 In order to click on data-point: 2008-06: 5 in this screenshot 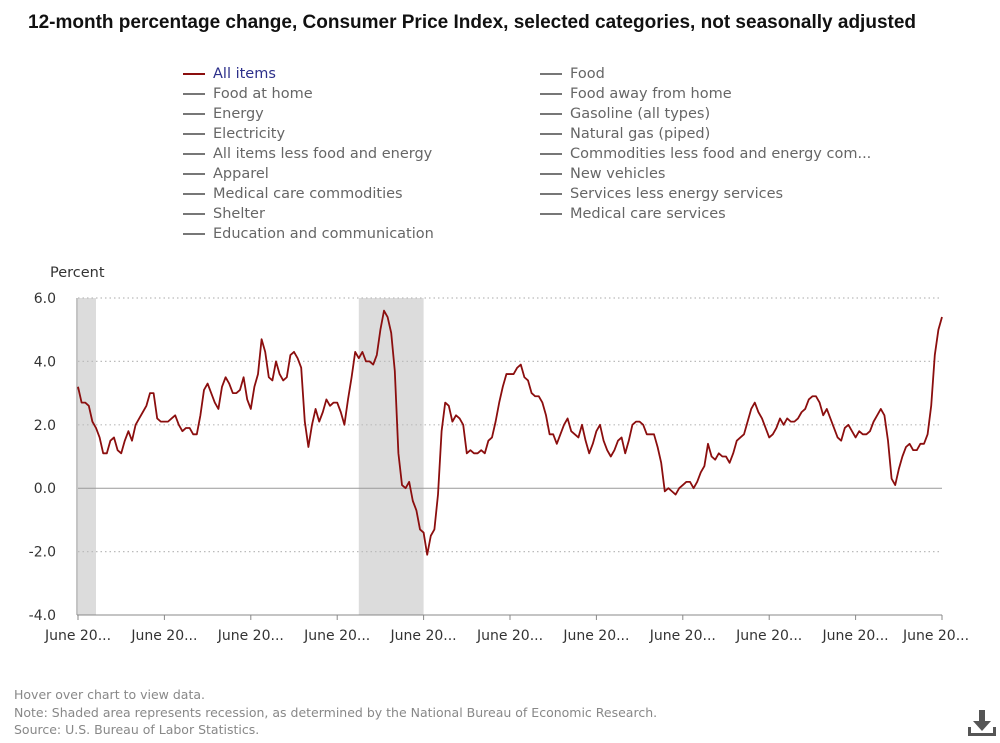, I will do `click(380, 329)`.